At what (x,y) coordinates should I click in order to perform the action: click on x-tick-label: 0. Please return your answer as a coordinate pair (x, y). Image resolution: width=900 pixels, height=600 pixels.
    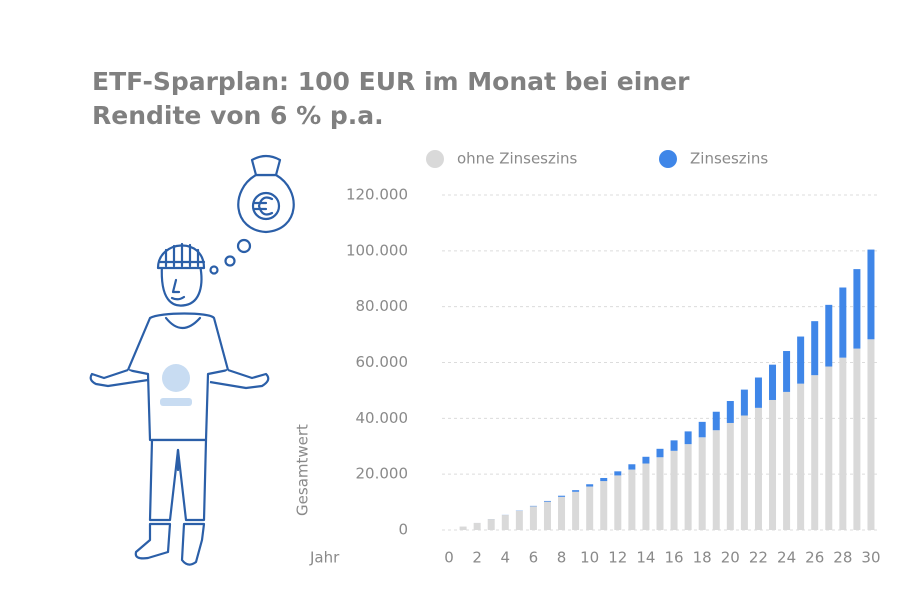
    Looking at the image, I should click on (449, 558).